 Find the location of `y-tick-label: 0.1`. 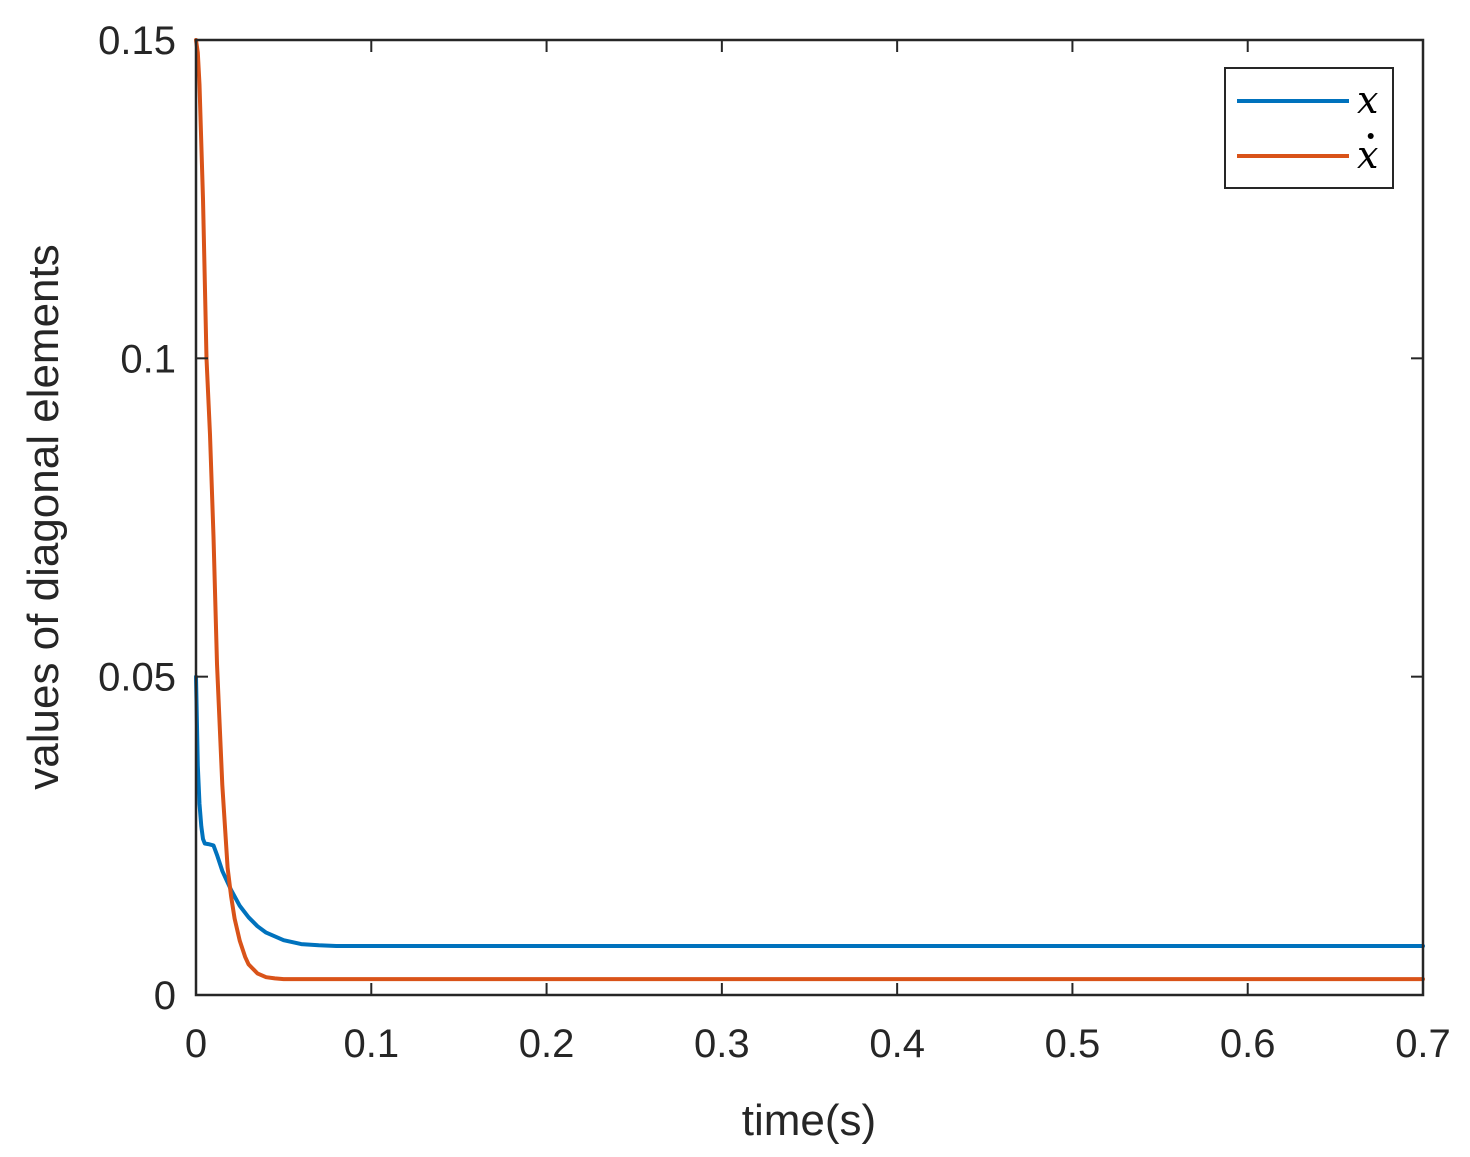

y-tick-label: 0.1 is located at coordinates (148, 359).